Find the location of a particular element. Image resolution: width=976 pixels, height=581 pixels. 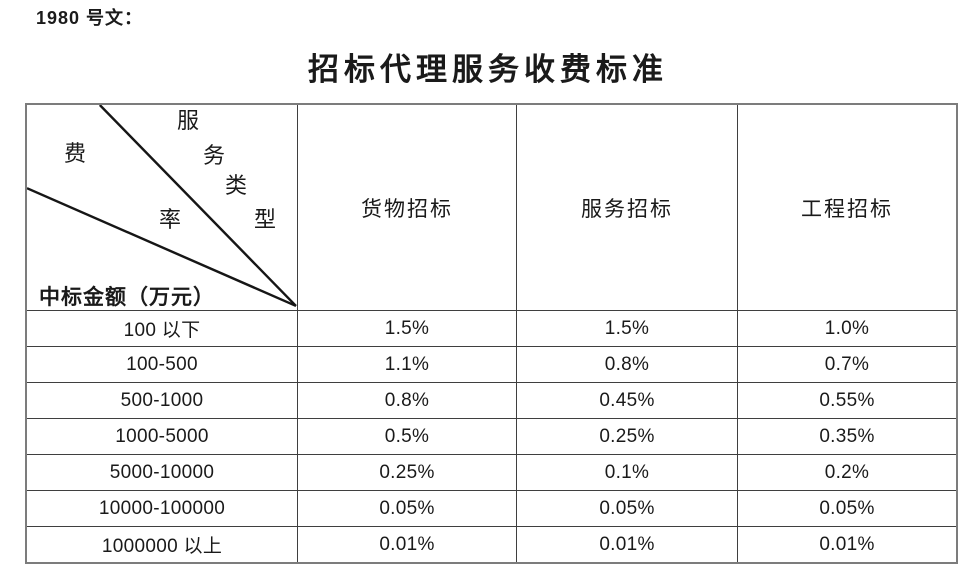

corner-label-bid-amount: 中标金额（万元） is located at coordinates (127, 297).